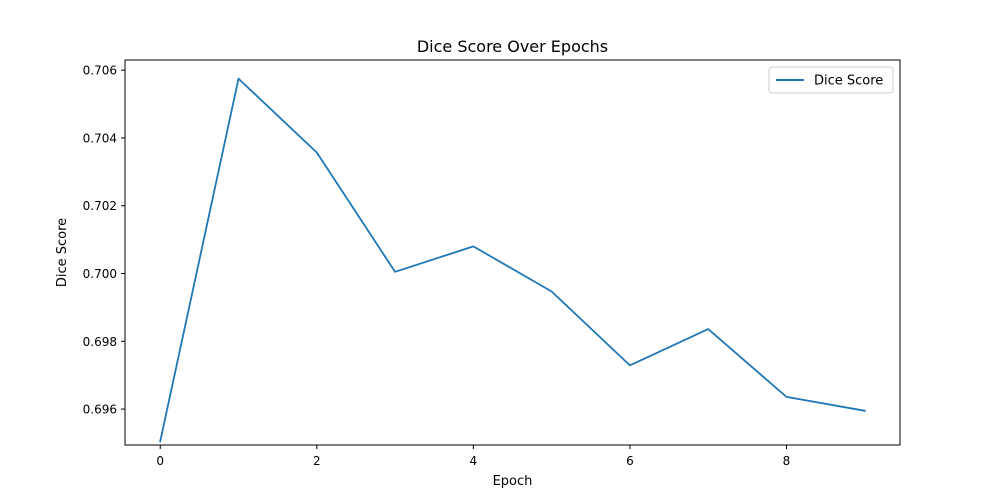 The image size is (1000, 504). What do you see at coordinates (317, 461) in the screenshot?
I see `x-tick-label: 2` at bounding box center [317, 461].